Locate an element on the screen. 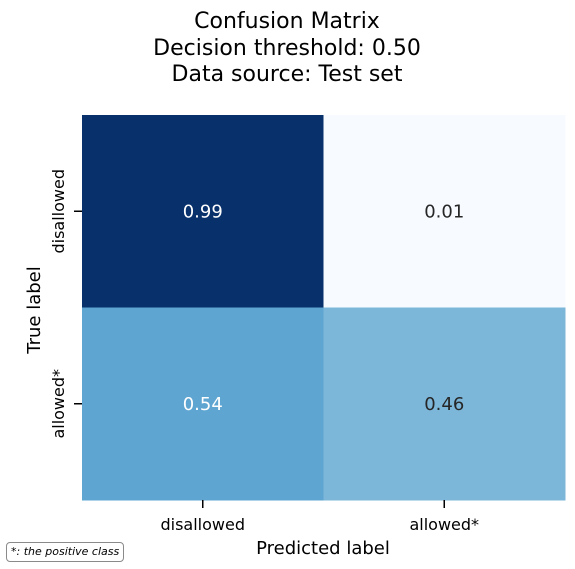 The width and height of the screenshot is (575, 569). heatmap-cell-r0-c0 is located at coordinates (203, 211).